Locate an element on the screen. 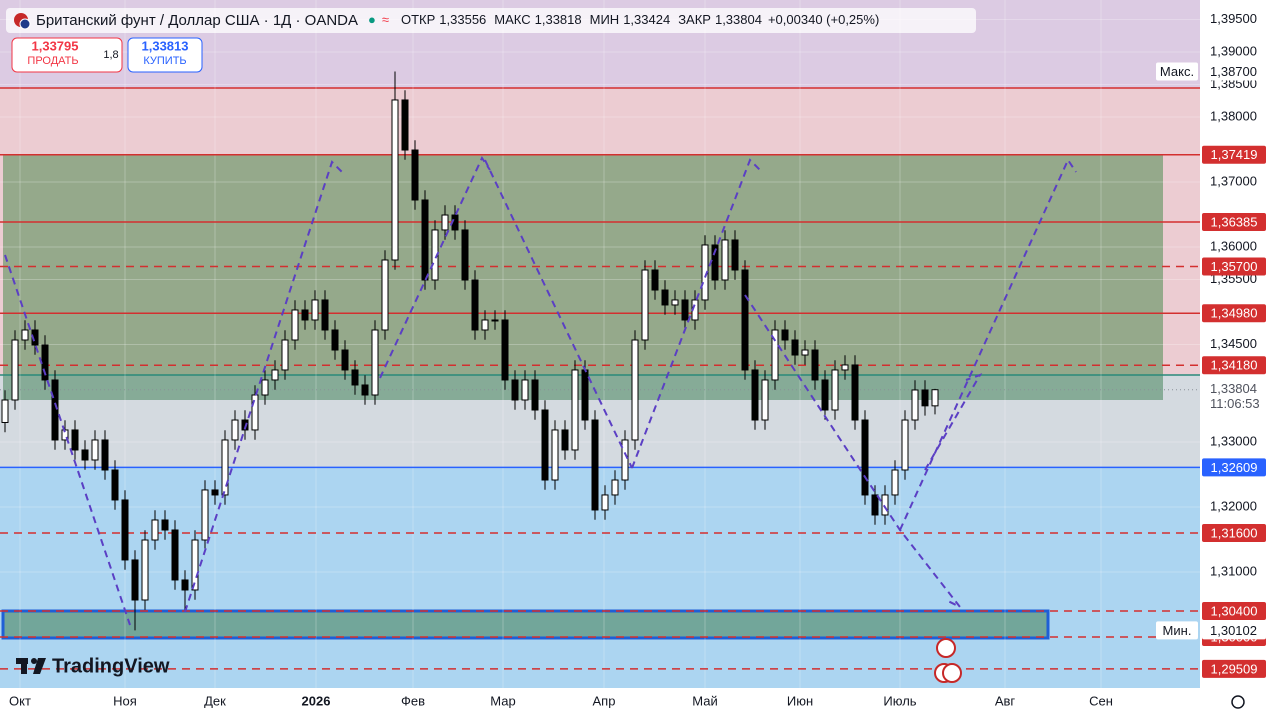 The image size is (1280, 720). y-tick-label: 1,33000 is located at coordinates (1233, 440).